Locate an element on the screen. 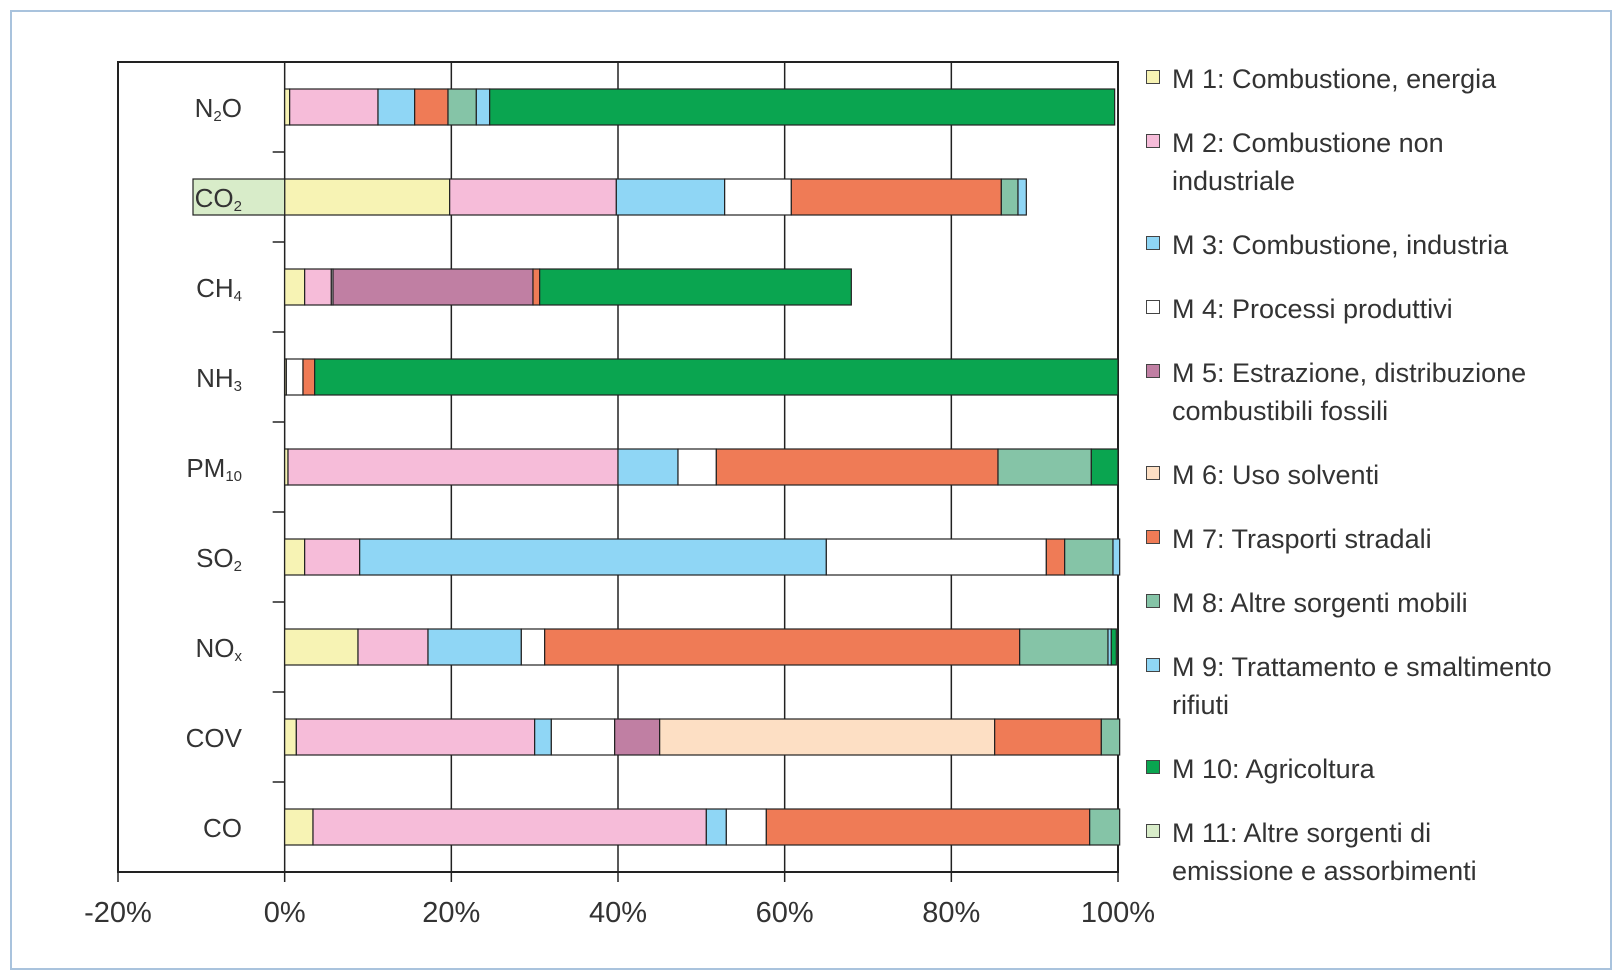 Image resolution: width=1614 pixels, height=970 pixels. legend-item: M 4: Processi produttivi is located at coordinates (1377, 309).